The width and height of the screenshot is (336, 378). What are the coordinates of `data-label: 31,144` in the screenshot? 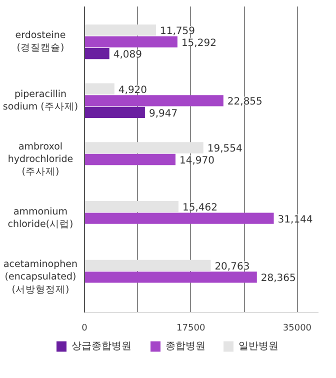 It's located at (295, 220).